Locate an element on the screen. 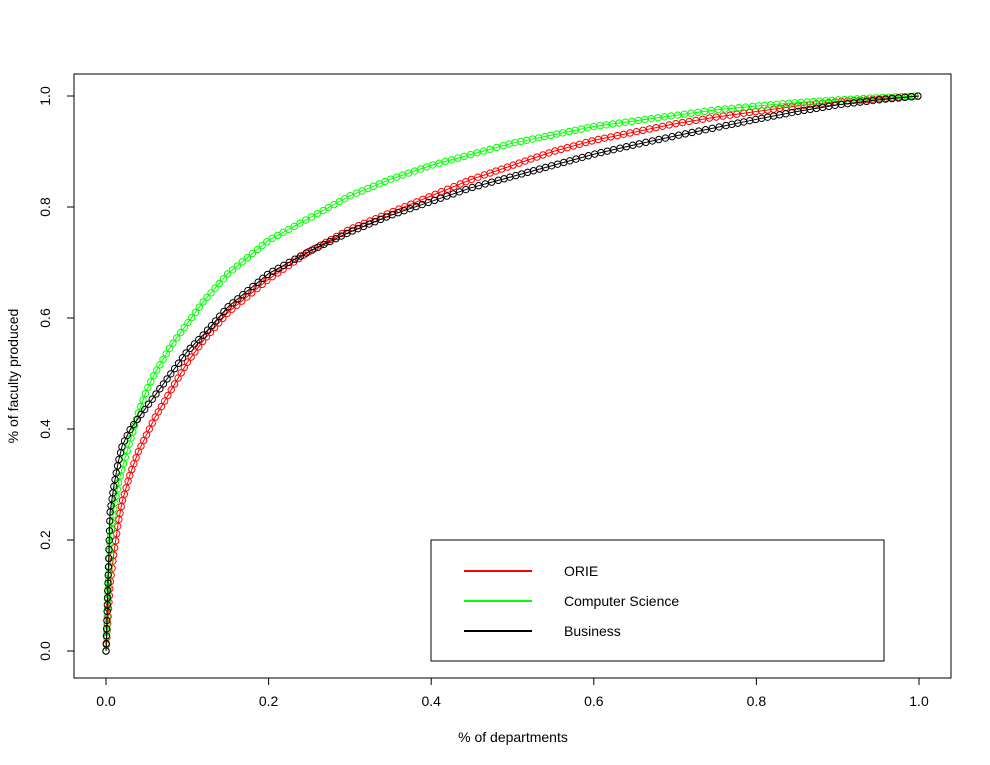 Image resolution: width=990 pixels, height=765 pixels. x-tick-label: 0.8 is located at coordinates (757, 701).